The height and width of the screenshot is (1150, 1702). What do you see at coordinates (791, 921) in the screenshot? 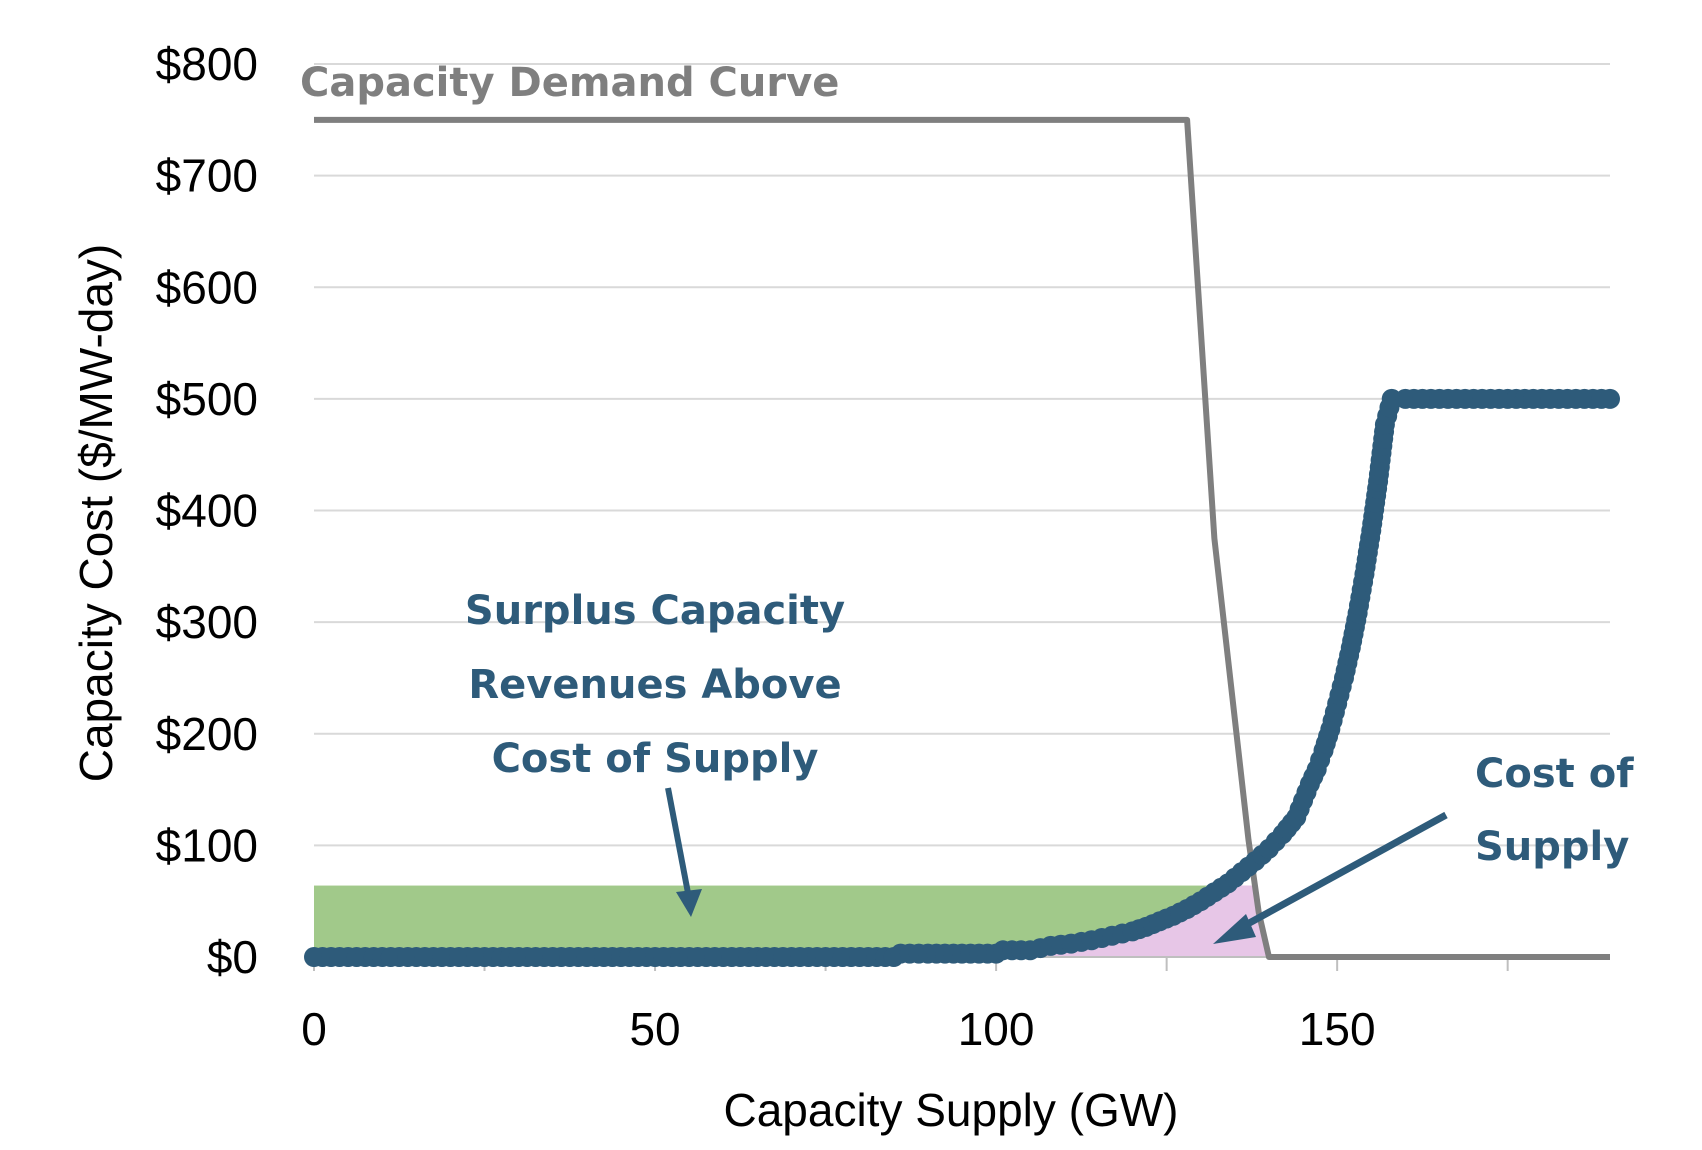
I see `areas` at bounding box center [791, 921].